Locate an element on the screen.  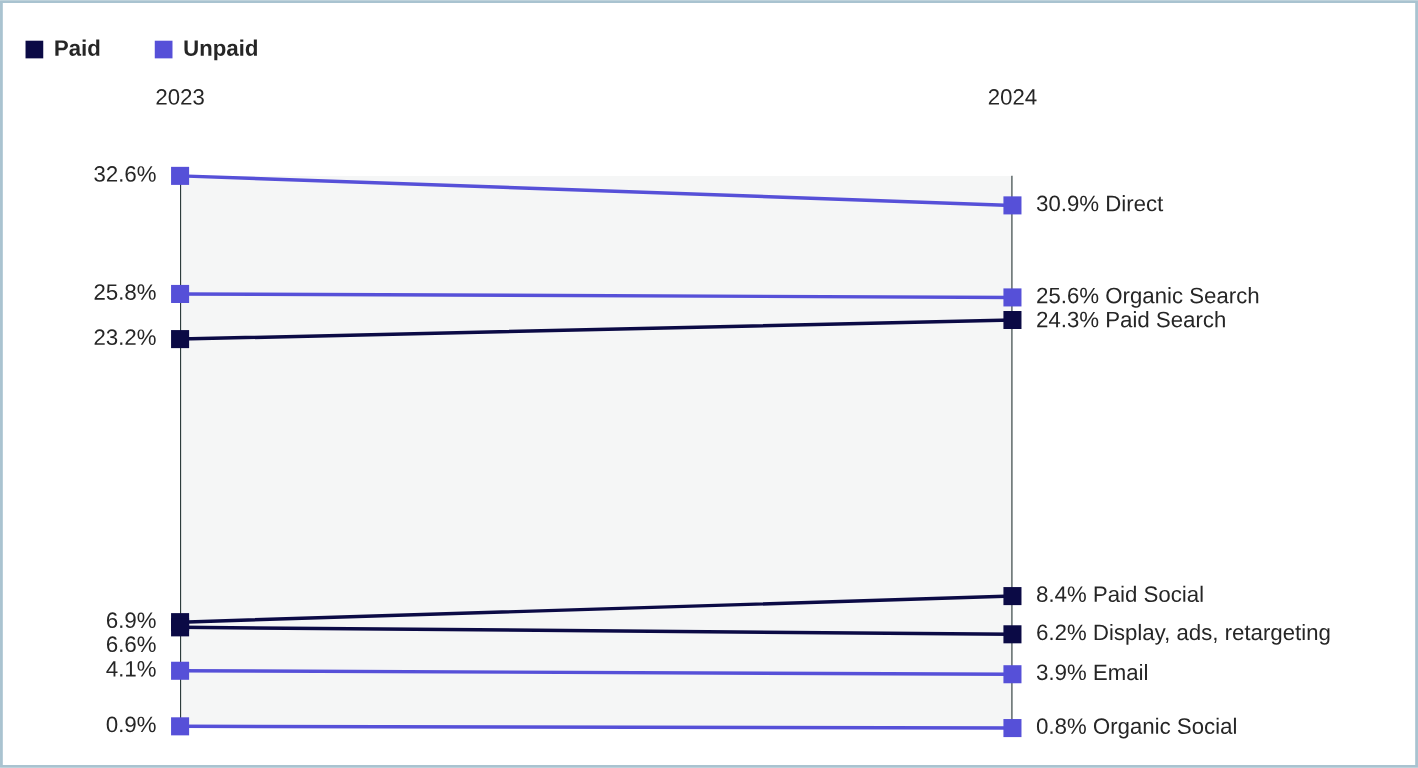
text: 8.4% Paid Social is located at coordinates (1120, 594).